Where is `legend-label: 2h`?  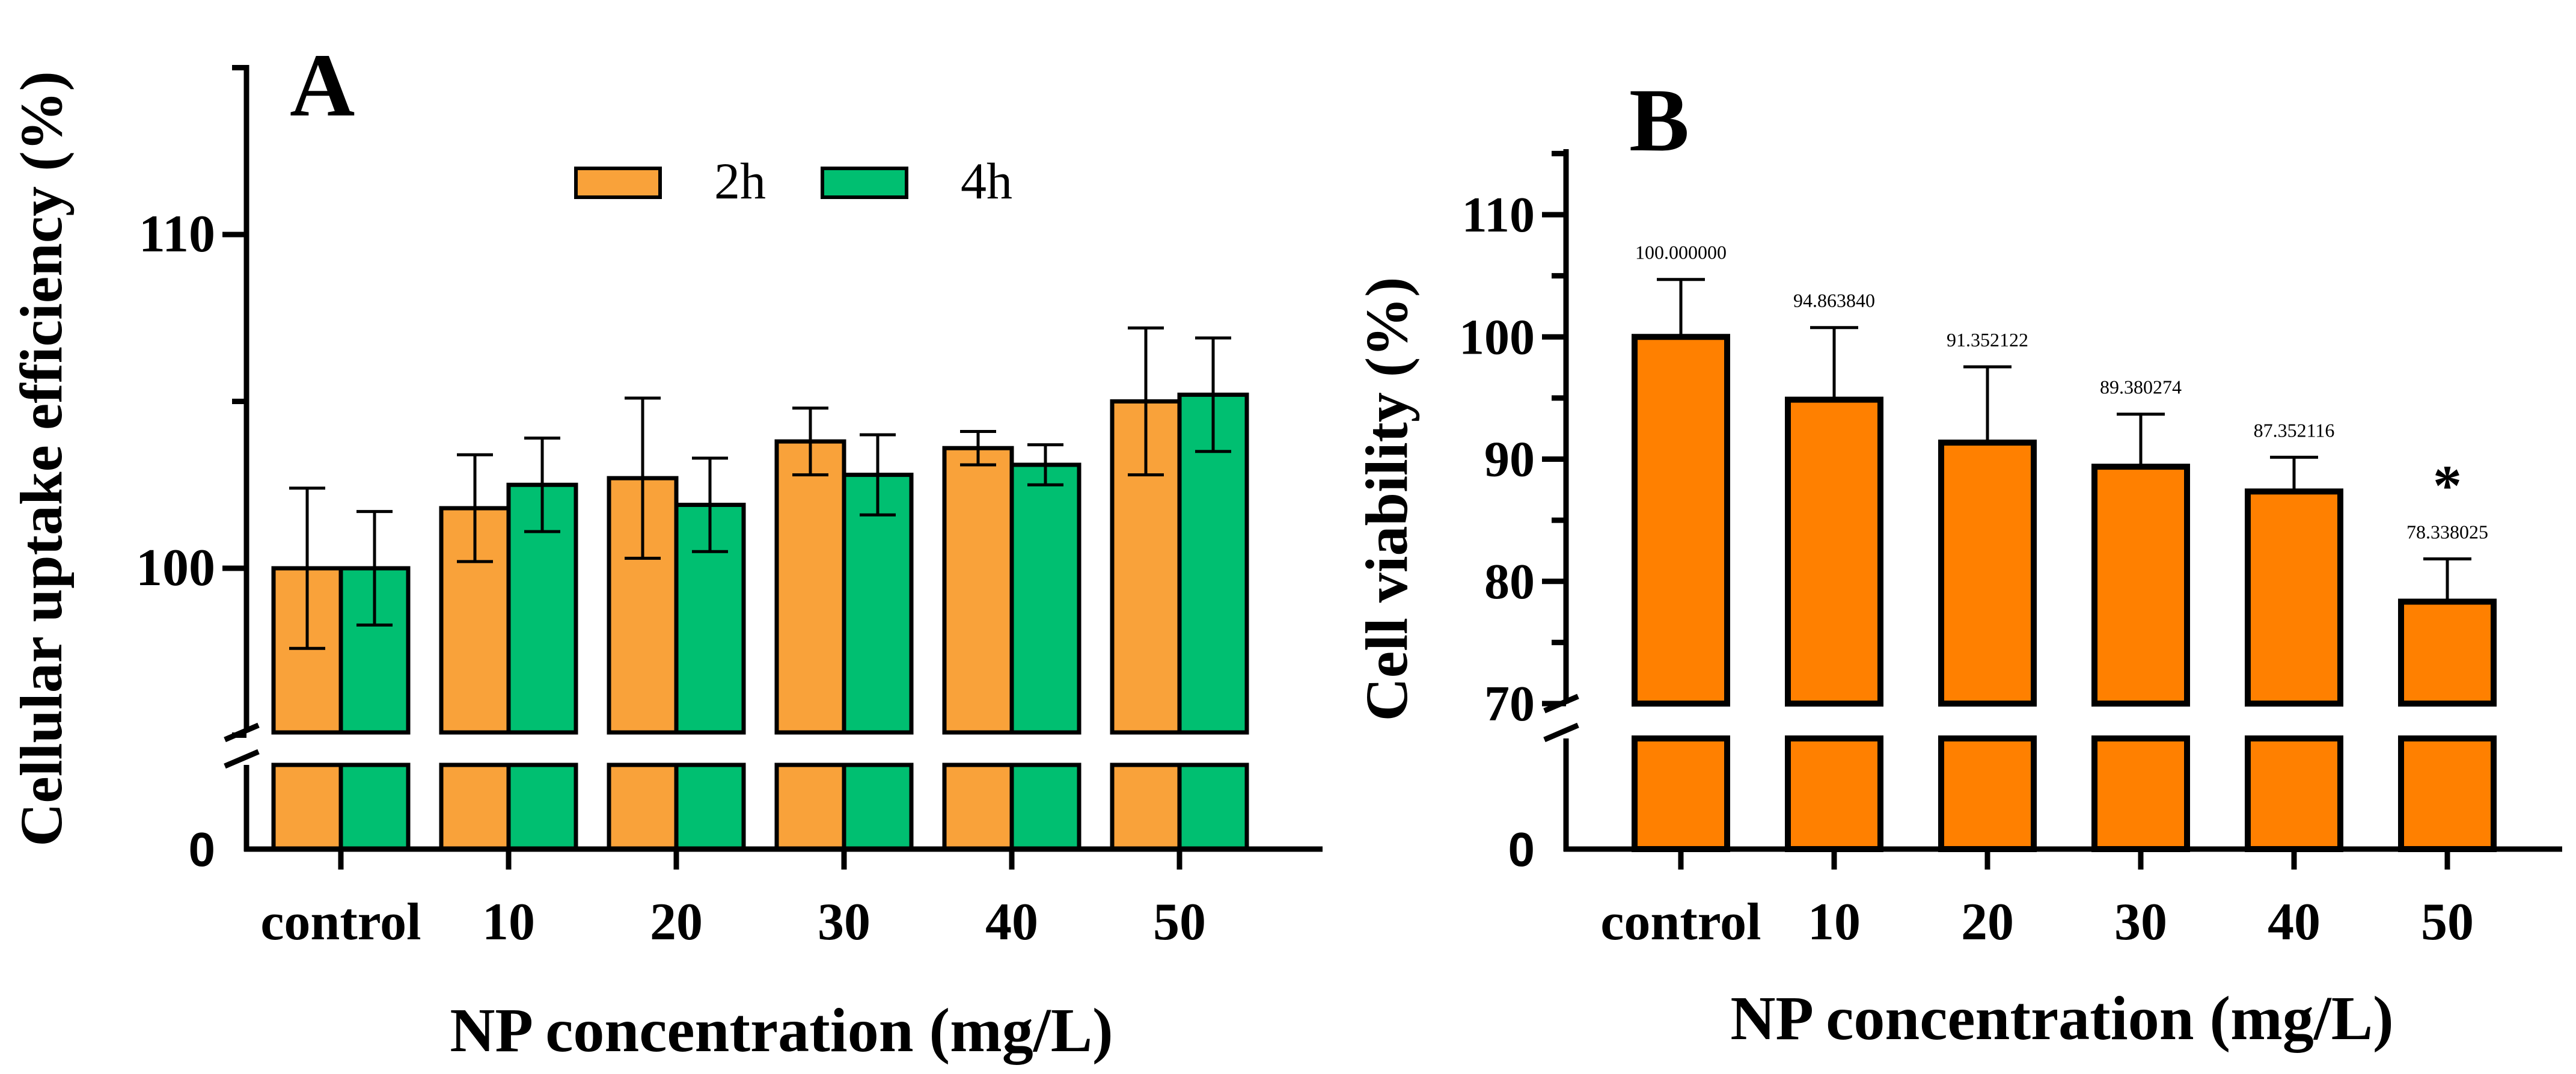
legend-label: 2h is located at coordinates (740, 181).